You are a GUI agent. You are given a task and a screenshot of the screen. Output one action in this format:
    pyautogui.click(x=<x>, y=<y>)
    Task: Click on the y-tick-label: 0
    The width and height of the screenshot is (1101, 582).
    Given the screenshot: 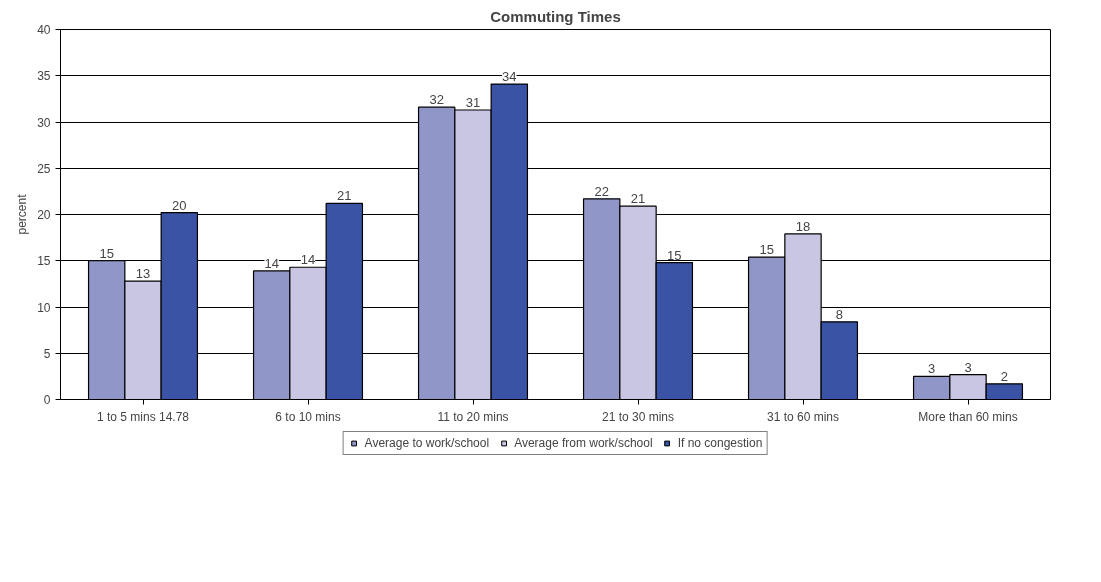 What is the action you would take?
    pyautogui.click(x=47, y=400)
    